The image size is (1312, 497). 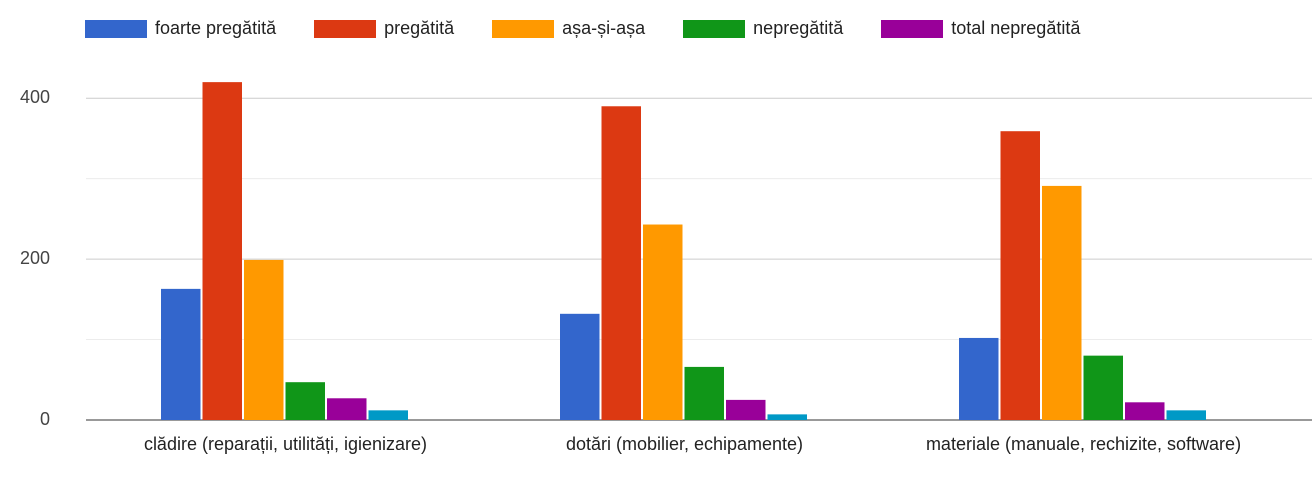 What do you see at coordinates (35, 97) in the screenshot?
I see `y-tick-label: 400` at bounding box center [35, 97].